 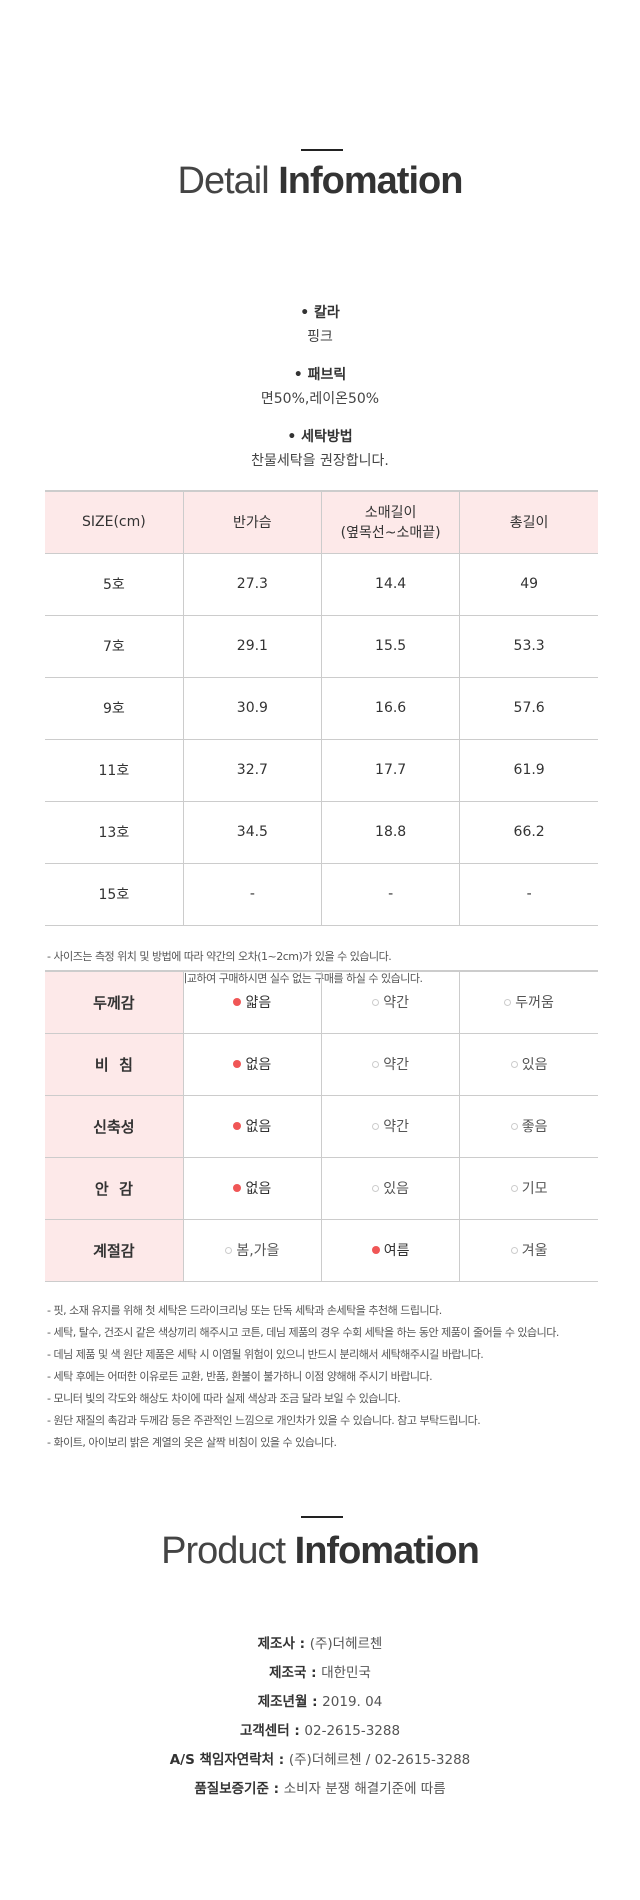 What do you see at coordinates (114, 1126) in the screenshot?
I see `feel-label: 신축성` at bounding box center [114, 1126].